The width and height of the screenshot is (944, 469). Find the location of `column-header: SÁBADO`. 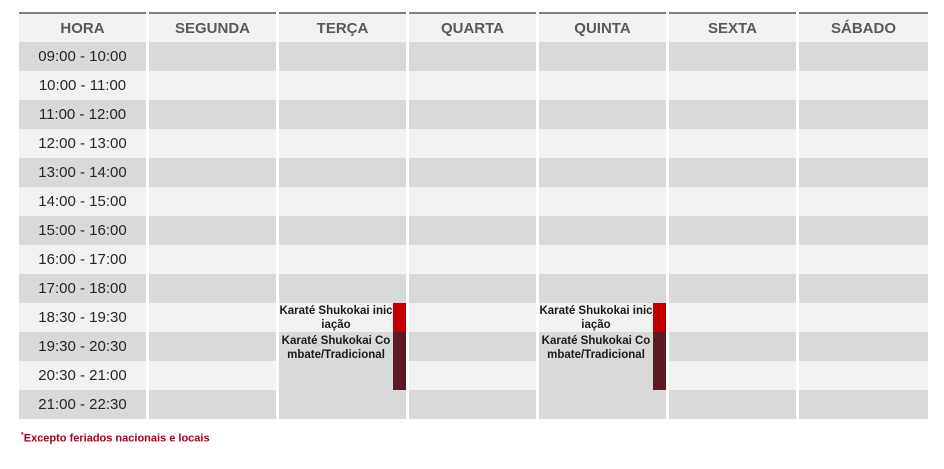

column-header: SÁBADO is located at coordinates (863, 27).